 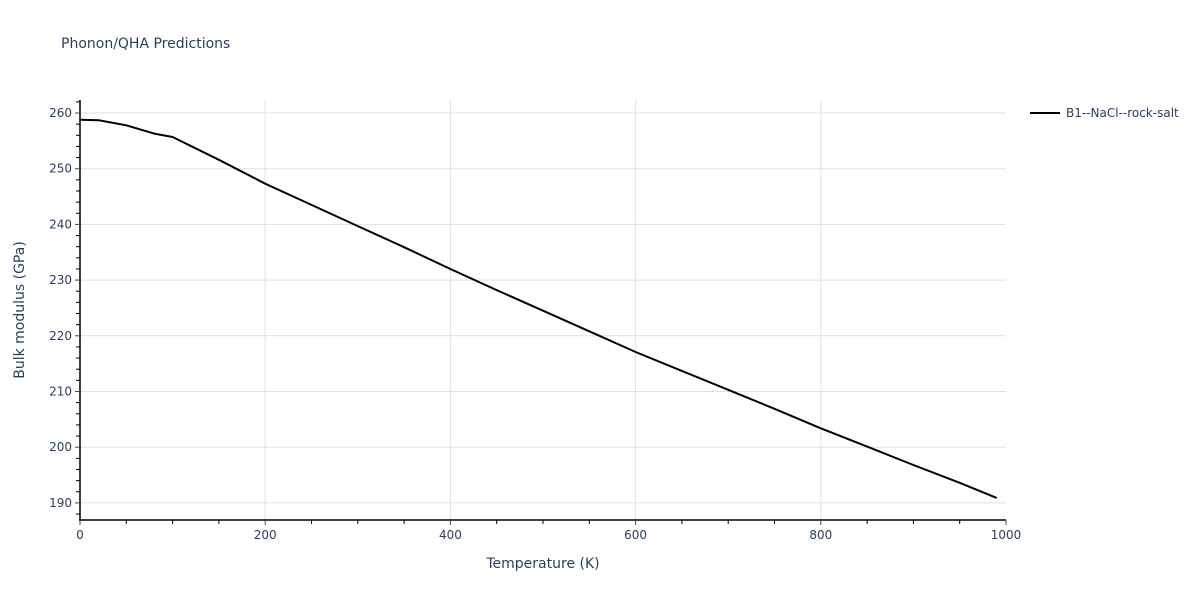 I want to click on x-tick-label: 1000, so click(x=1006, y=535).